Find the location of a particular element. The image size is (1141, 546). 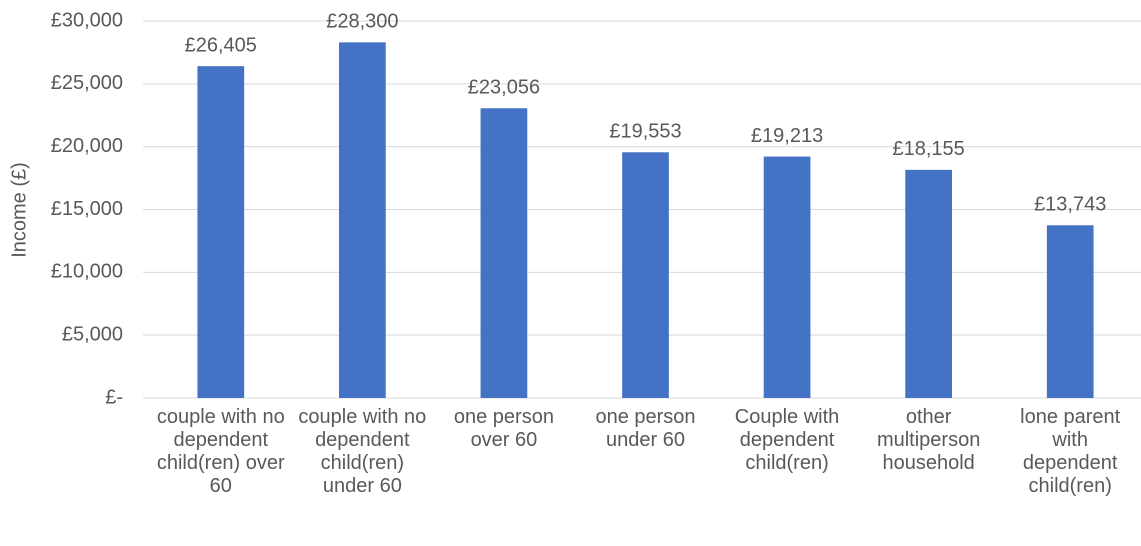

value-label: £26,405 is located at coordinates (221, 45).